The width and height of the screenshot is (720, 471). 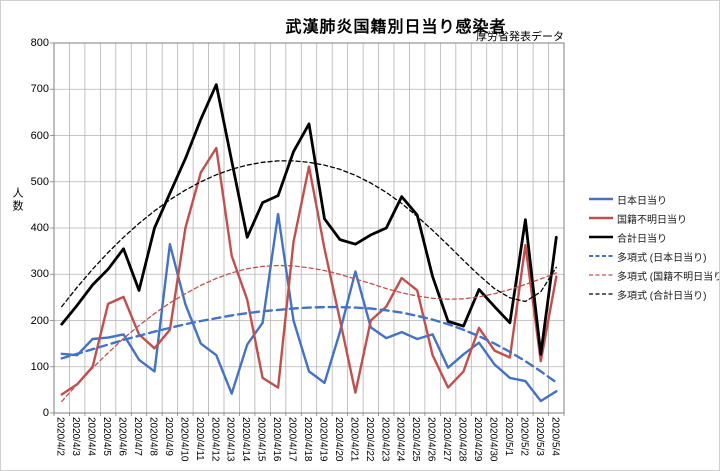 What do you see at coordinates (338, 439) in the screenshot?
I see `x-tick-label: 2020/4/20` at bounding box center [338, 439].